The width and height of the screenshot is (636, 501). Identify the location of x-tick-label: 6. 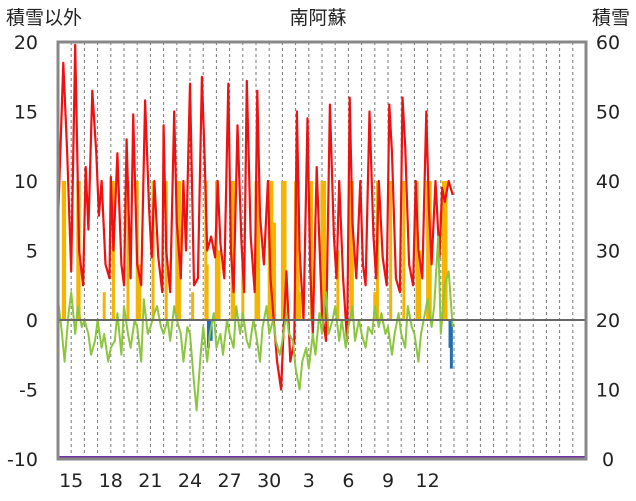
(348, 481).